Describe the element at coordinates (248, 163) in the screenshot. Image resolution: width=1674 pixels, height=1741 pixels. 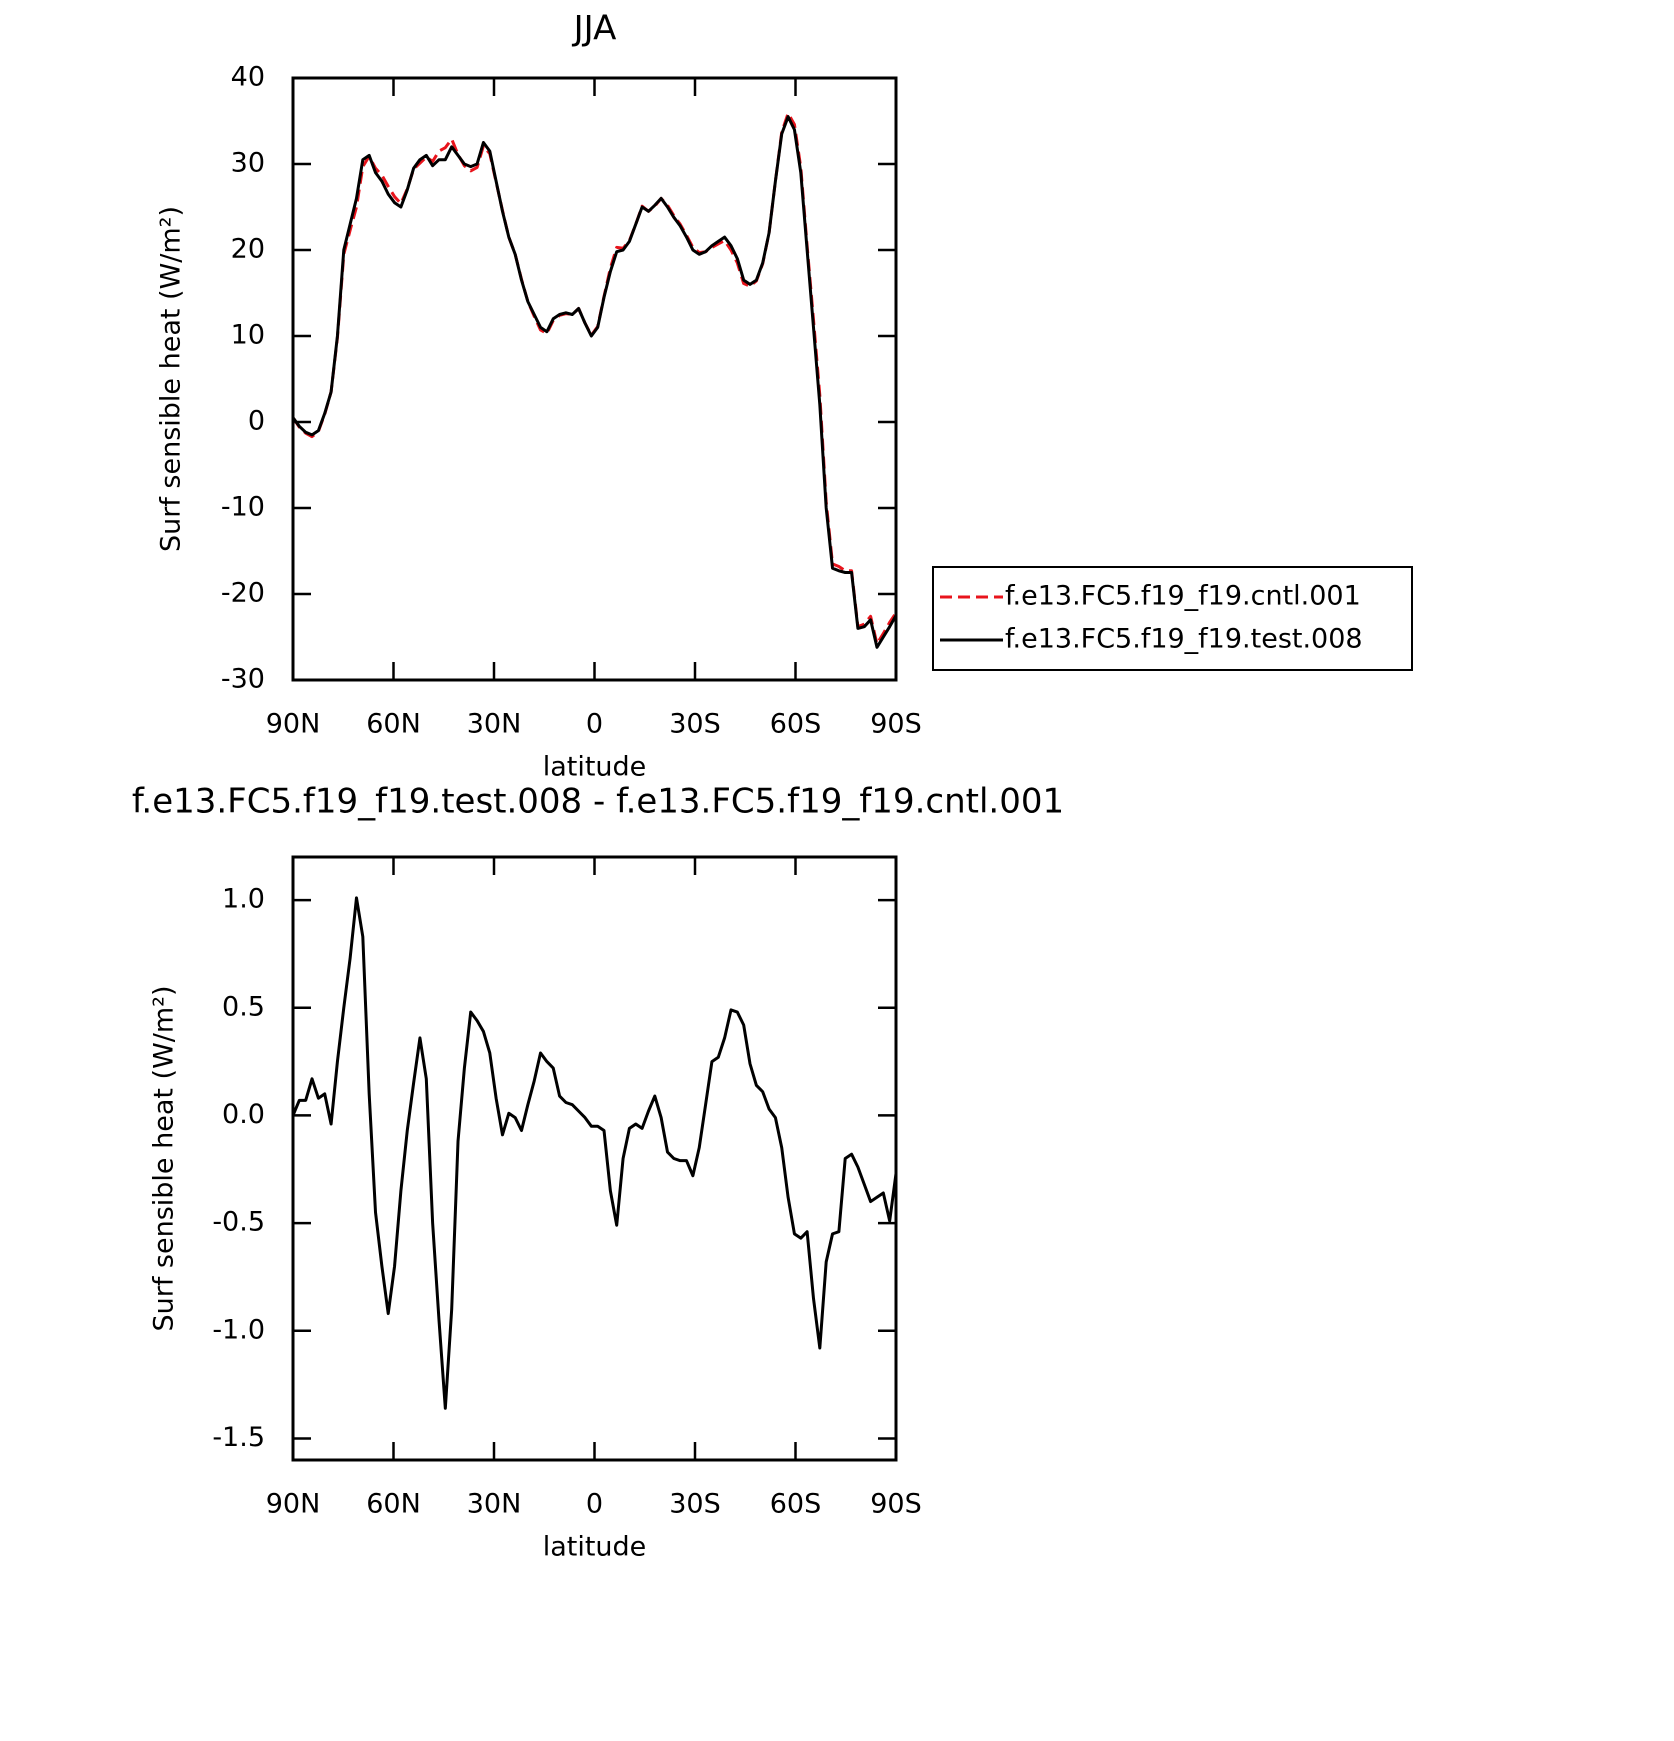
I see `y-tick-label: 30` at that location.